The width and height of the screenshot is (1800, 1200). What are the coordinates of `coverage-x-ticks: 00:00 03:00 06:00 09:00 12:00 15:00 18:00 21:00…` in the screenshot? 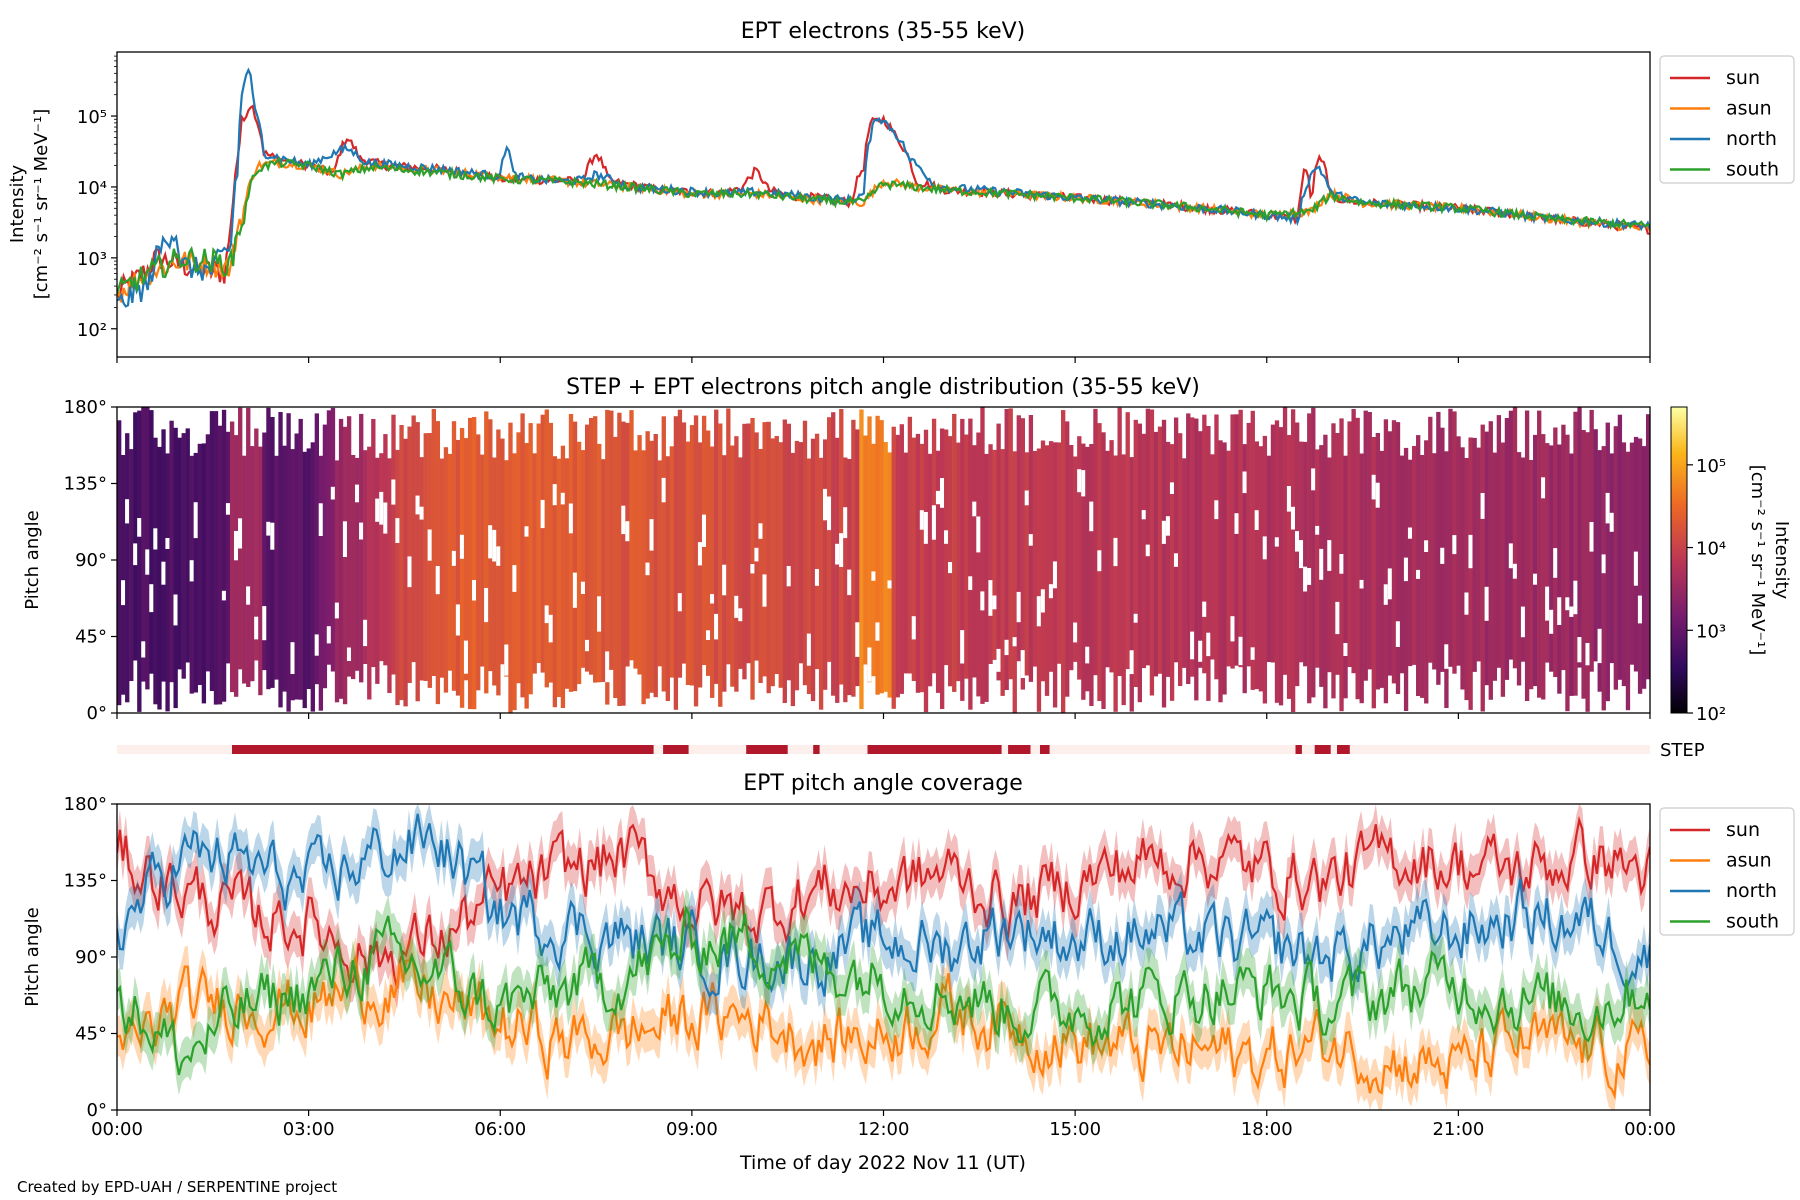 It's located at (883, 1125).